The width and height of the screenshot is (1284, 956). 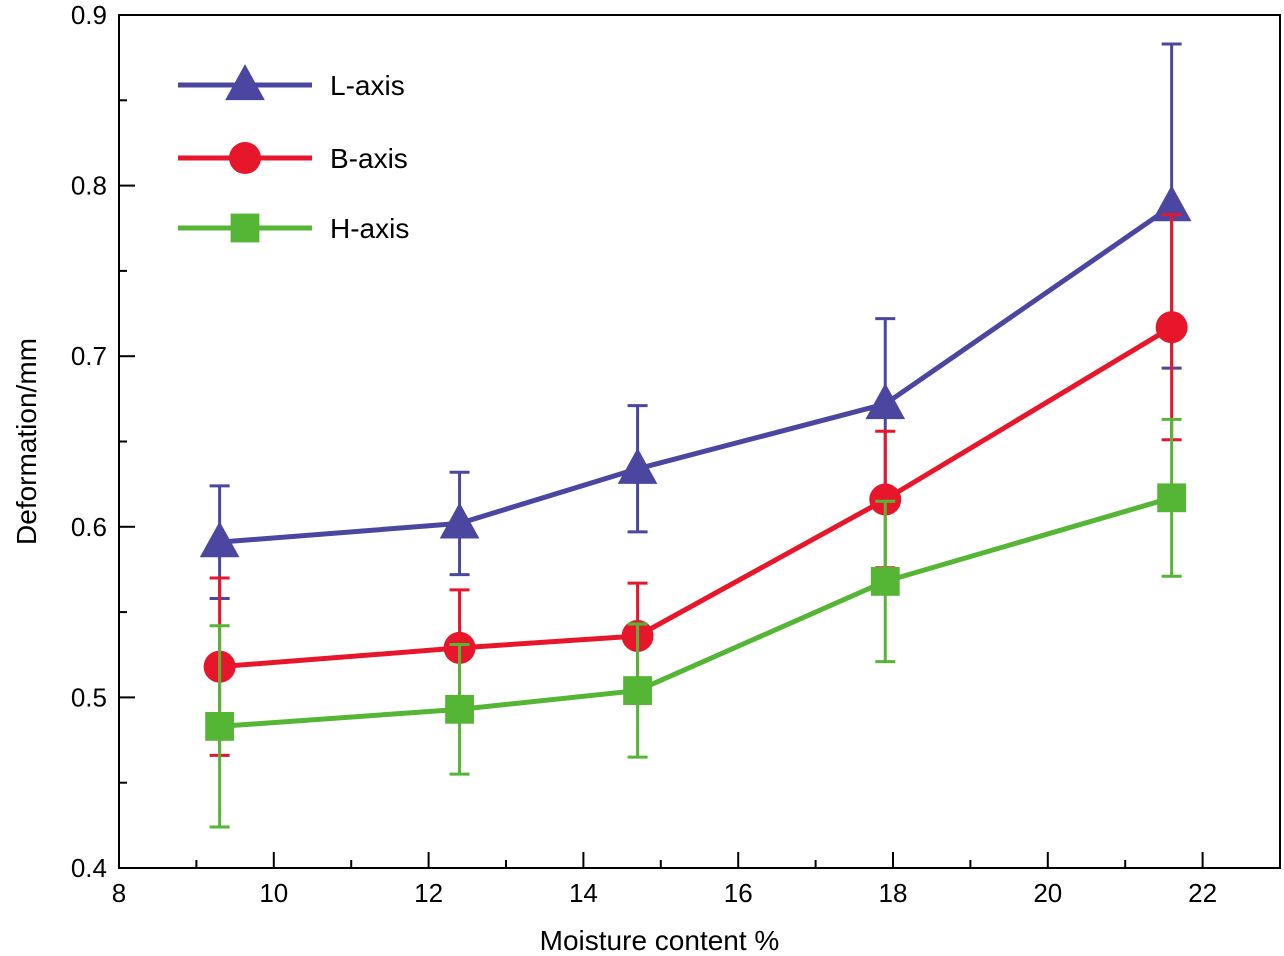 I want to click on x-tick-label: 18, so click(x=893, y=893).